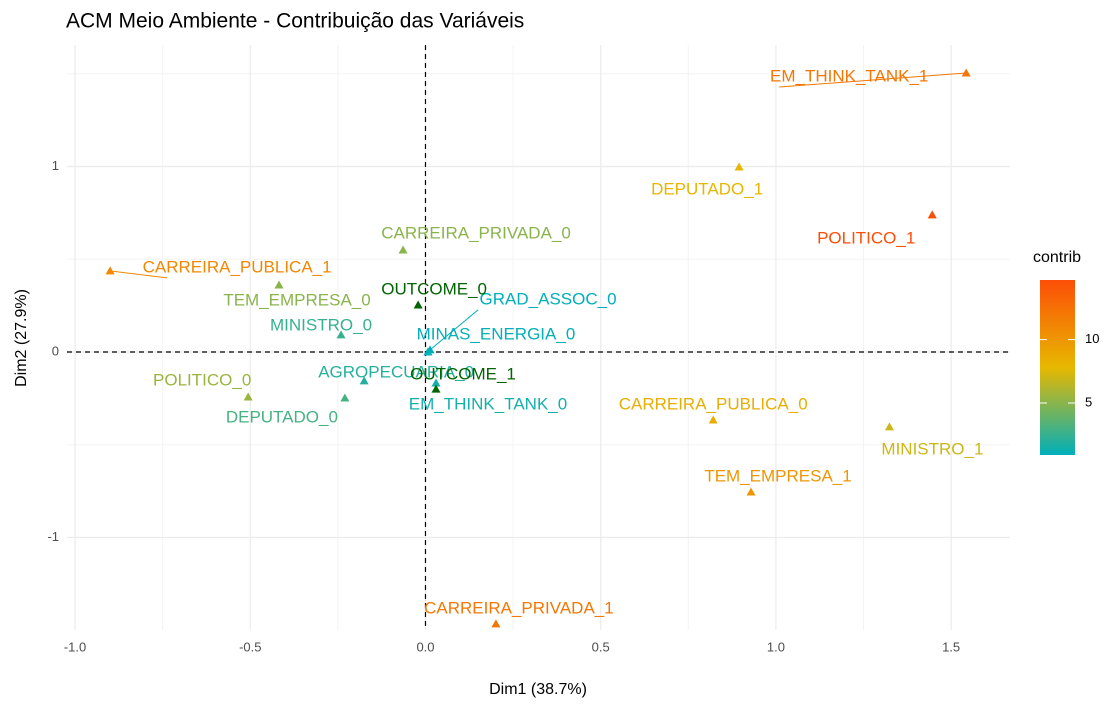  What do you see at coordinates (434, 289) in the screenshot?
I see `supplementary-label: OUTCOME_0` at bounding box center [434, 289].